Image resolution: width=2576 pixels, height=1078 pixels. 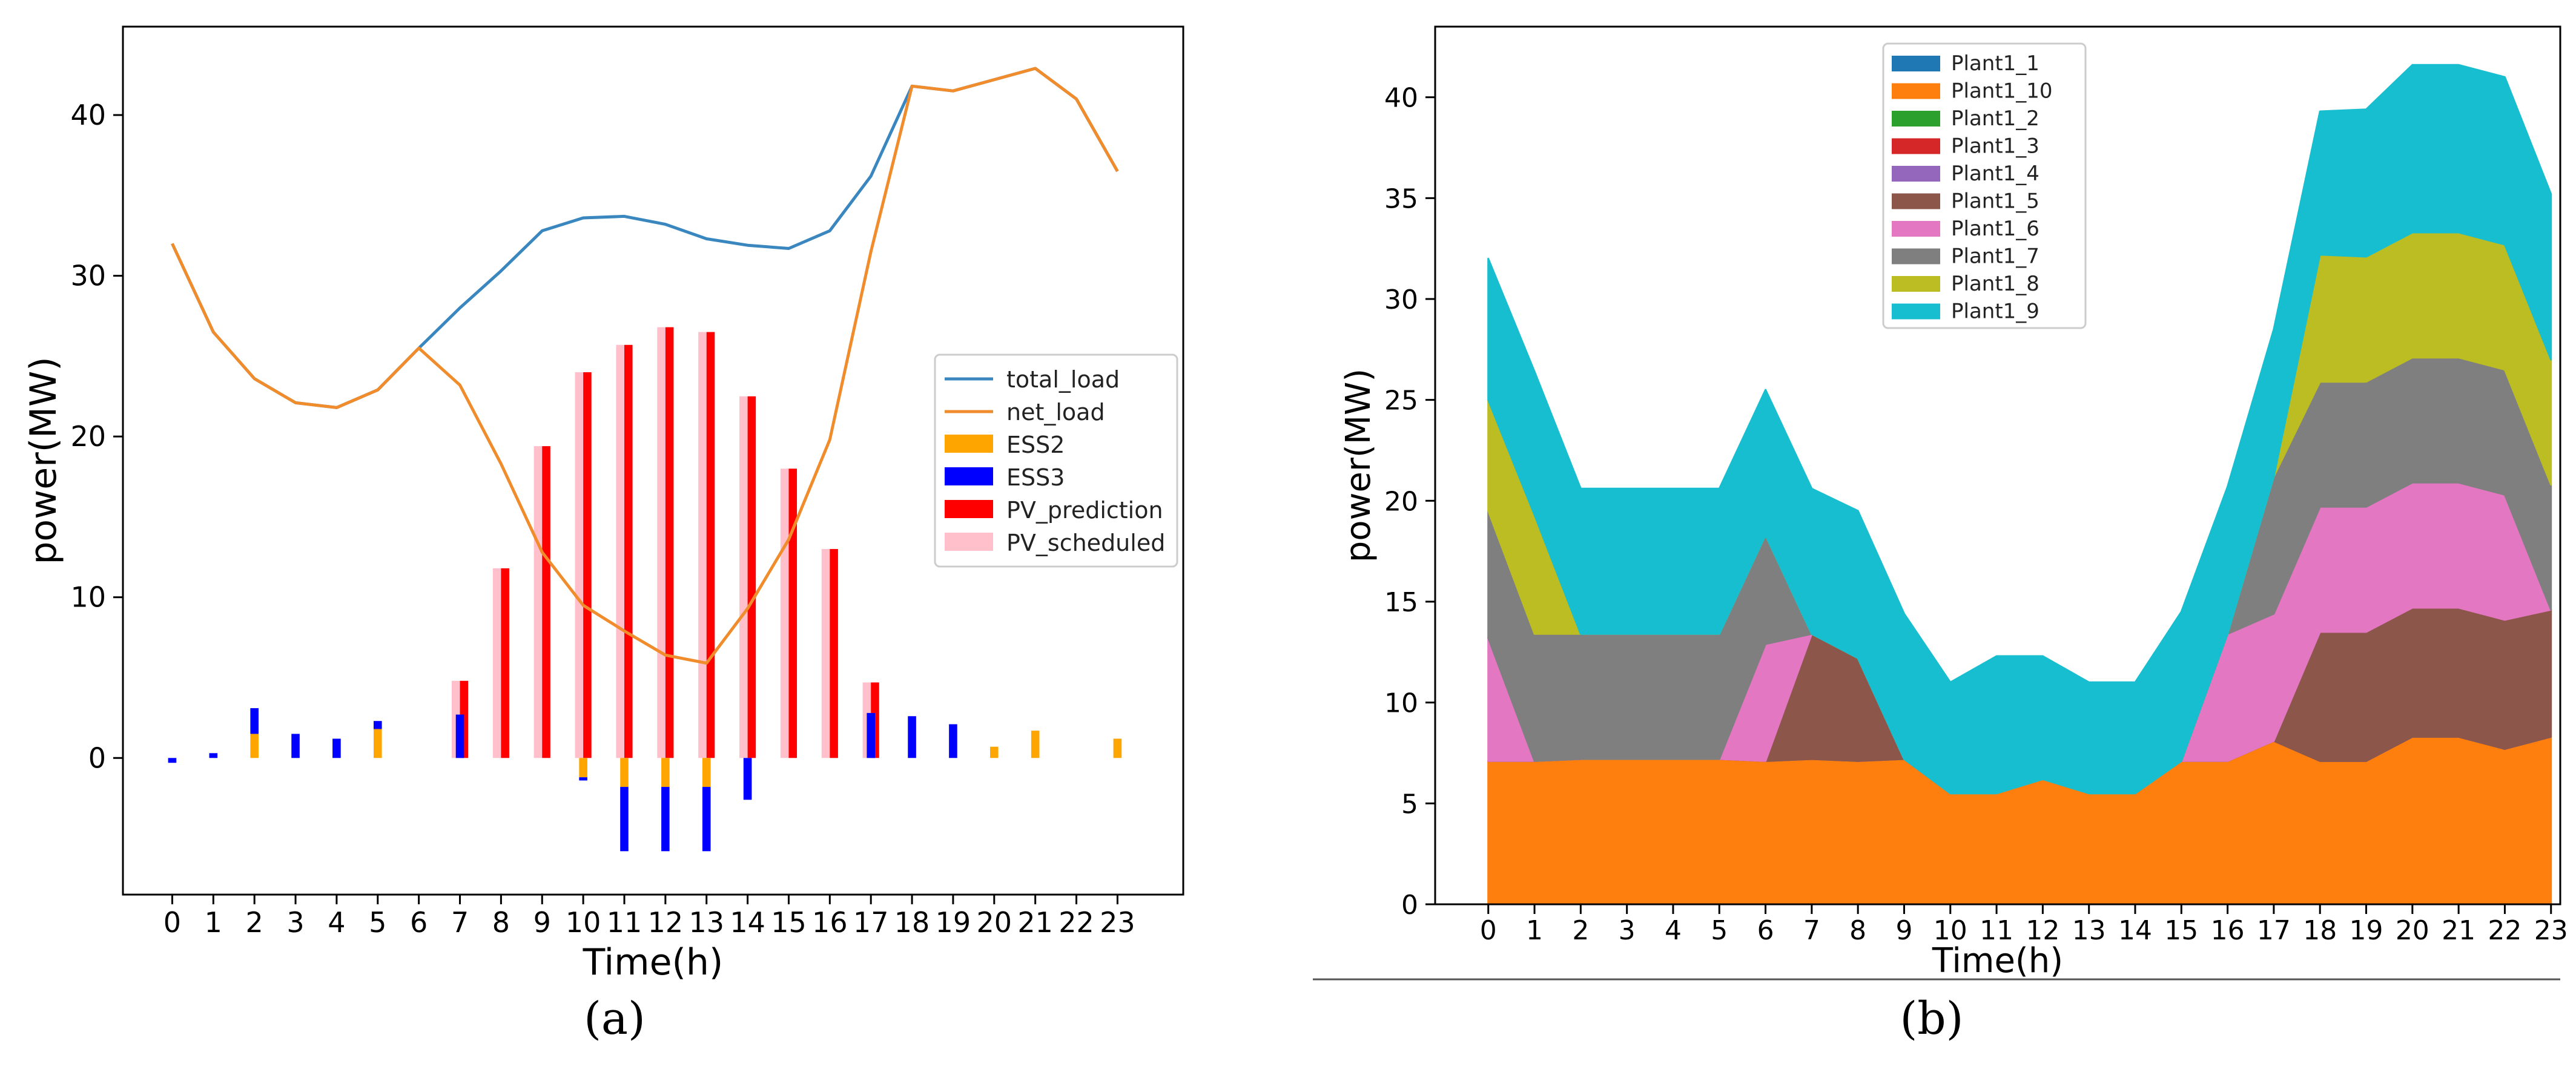 I want to click on legend-label: net_load, so click(x=1055, y=412).